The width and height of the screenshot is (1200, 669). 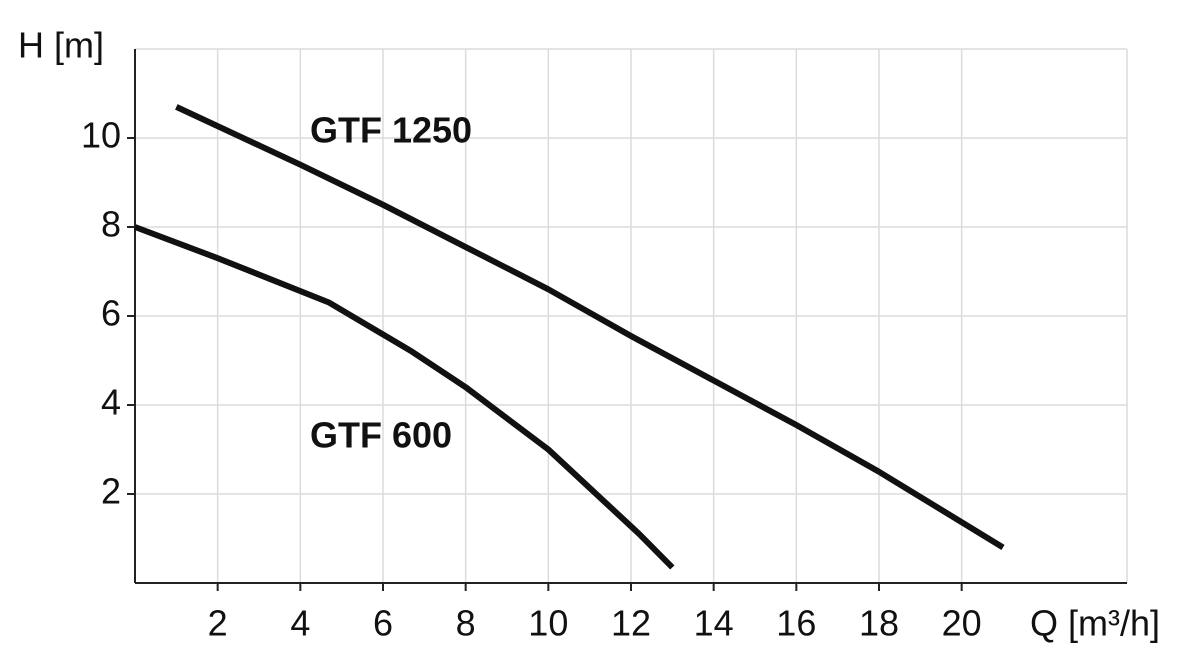 I want to click on y-tick-label: 2, so click(x=111, y=491).